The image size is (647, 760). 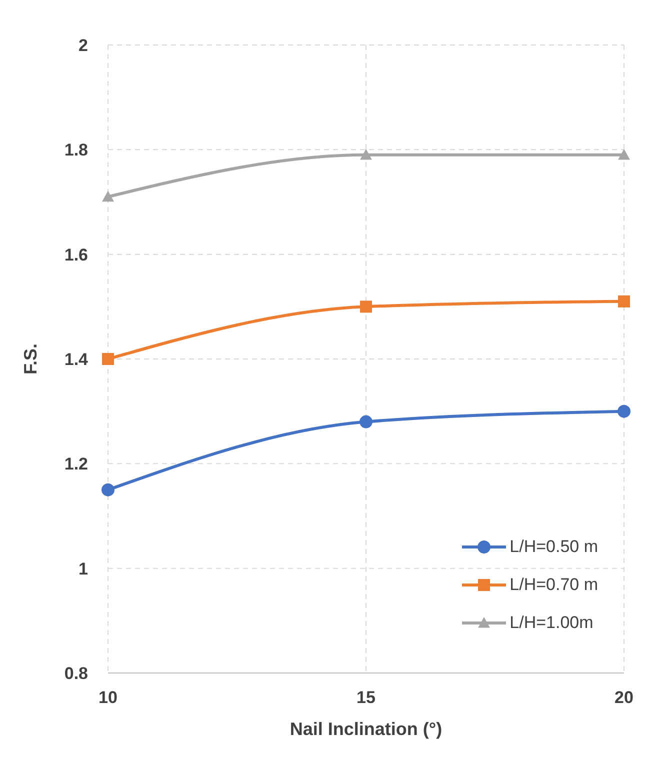 I want to click on x-tick-label: 20, so click(x=624, y=698).